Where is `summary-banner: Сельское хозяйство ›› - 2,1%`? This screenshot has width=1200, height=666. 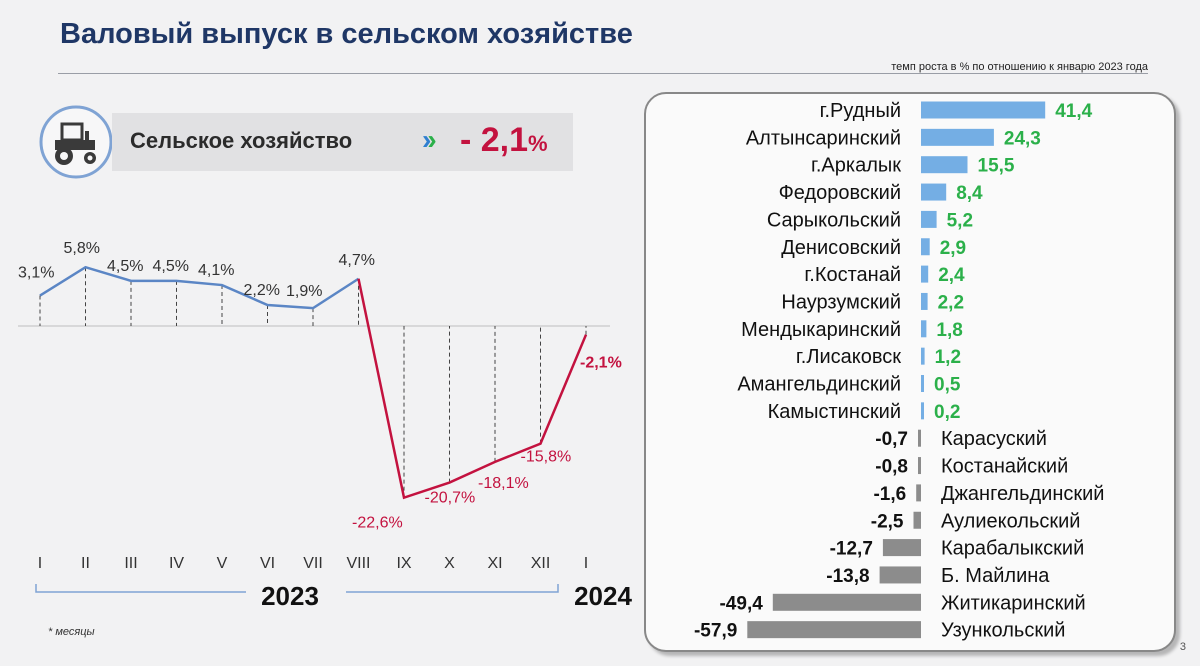 summary-banner: Сельское хозяйство ›› - 2,1% is located at coordinates (342, 142).